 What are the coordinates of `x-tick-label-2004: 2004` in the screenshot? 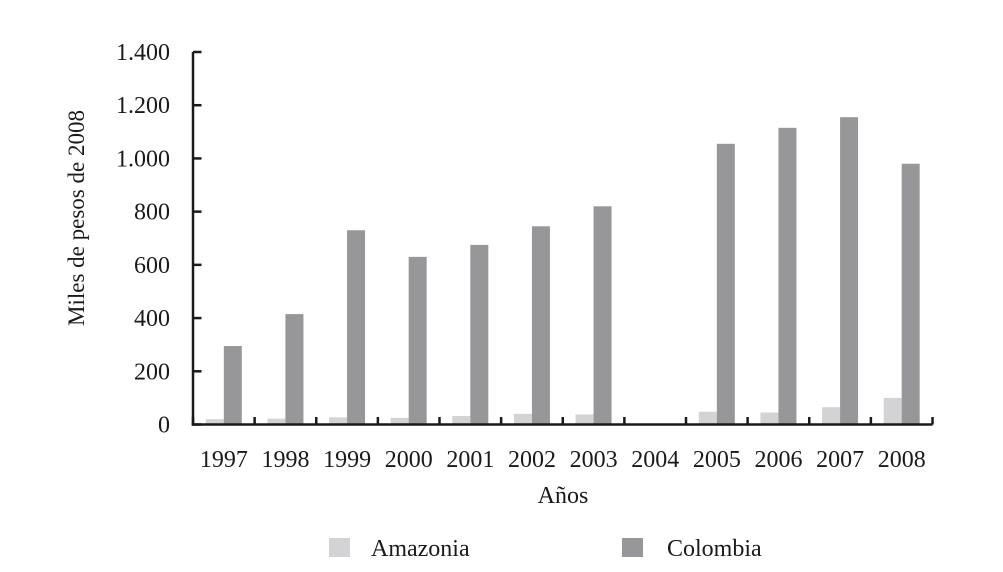 It's located at (655, 460).